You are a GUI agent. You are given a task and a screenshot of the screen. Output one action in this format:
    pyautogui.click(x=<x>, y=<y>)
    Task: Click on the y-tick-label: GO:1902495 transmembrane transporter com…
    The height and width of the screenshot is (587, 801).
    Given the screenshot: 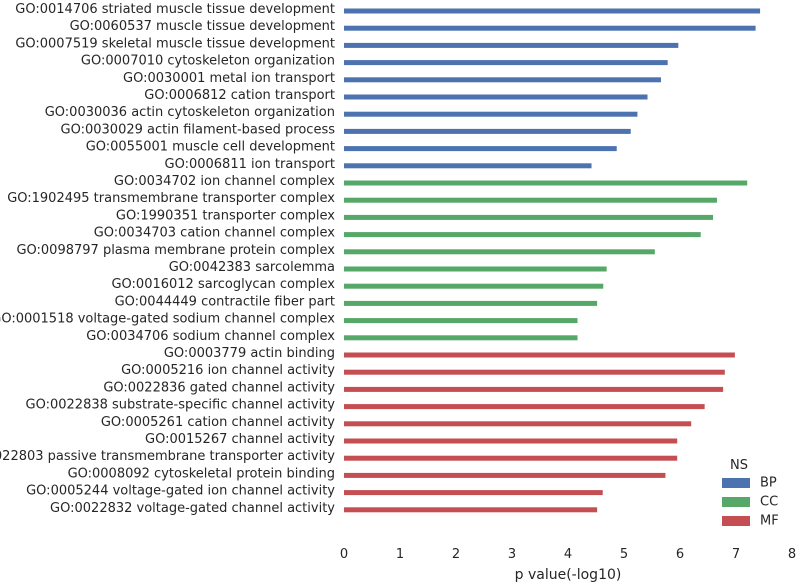 What is the action you would take?
    pyautogui.click(x=171, y=198)
    